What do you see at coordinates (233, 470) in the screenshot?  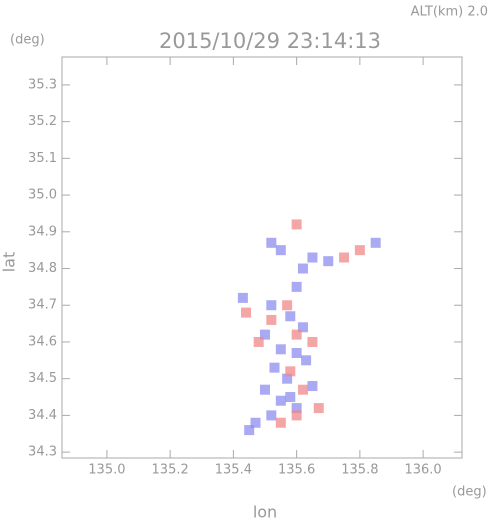 I see `x-tick-label: 135.4` at bounding box center [233, 470].